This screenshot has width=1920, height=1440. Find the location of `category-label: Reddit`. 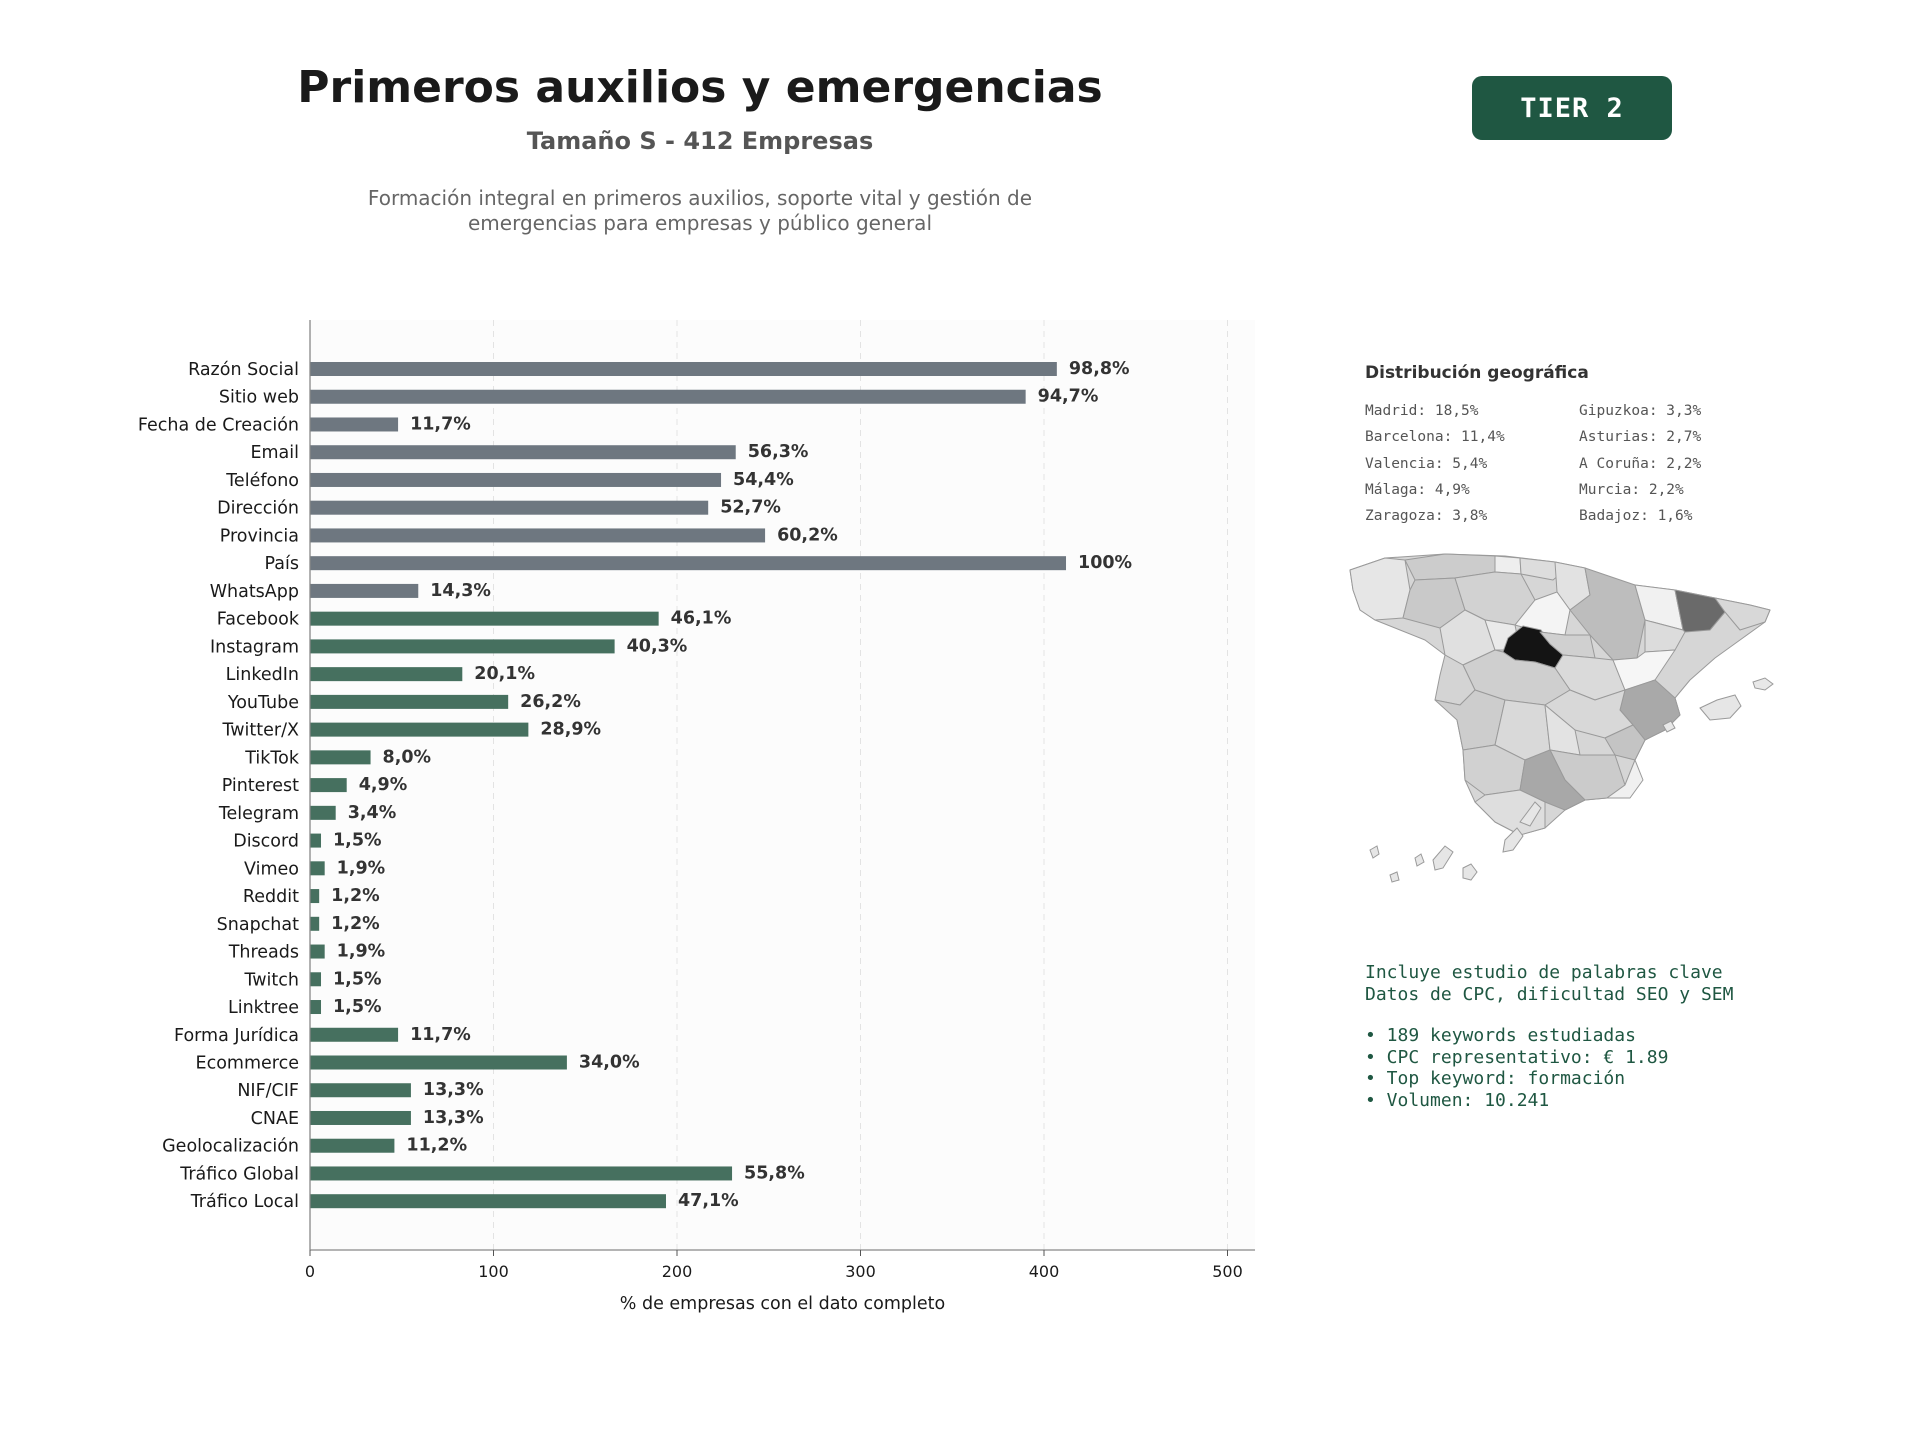

category-label: Reddit is located at coordinates (271, 897).